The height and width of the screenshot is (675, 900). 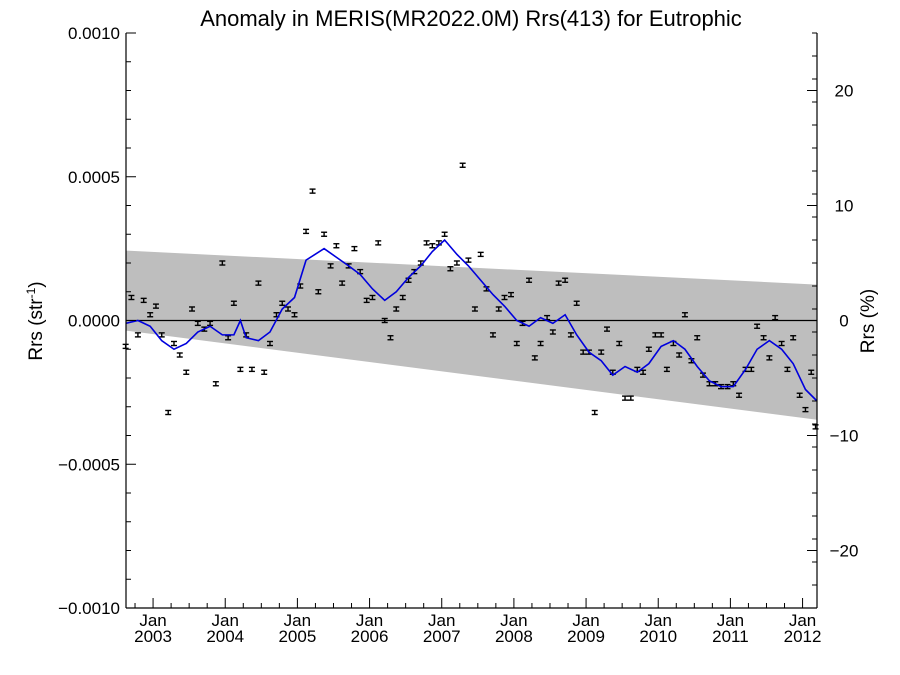 I want to click on y-tick-label: 0.0000, so click(x=94, y=321).